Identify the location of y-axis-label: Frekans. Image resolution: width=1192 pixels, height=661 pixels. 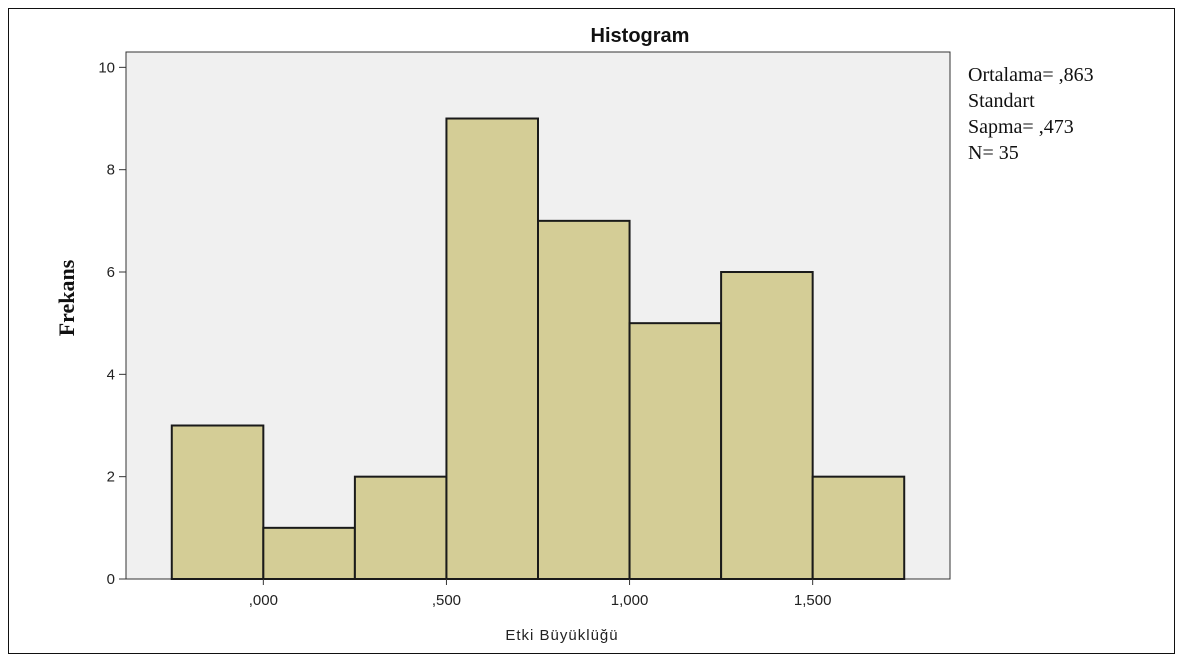
(66, 297).